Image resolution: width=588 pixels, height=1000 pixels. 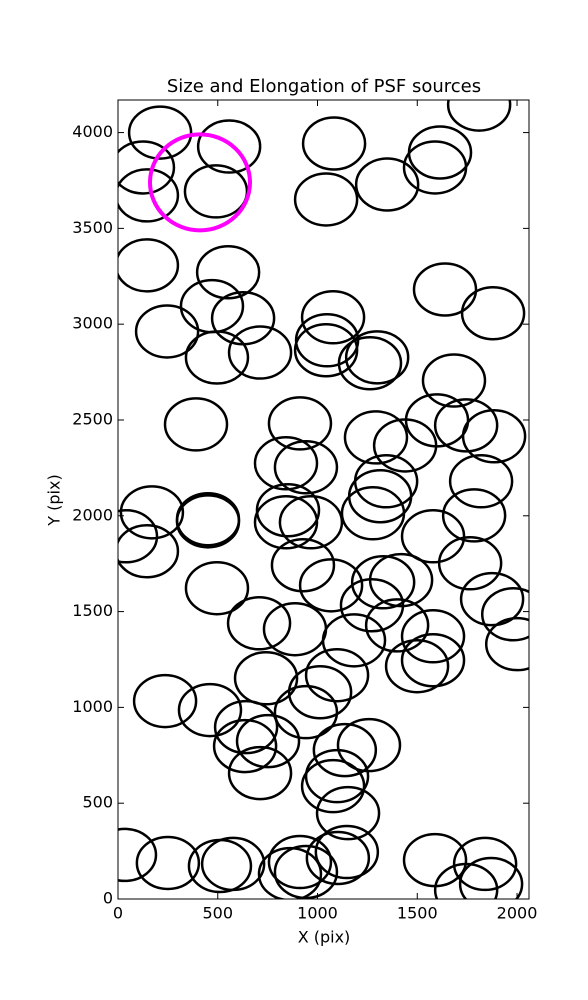 I want to click on y-tick-label: 1500, so click(x=92, y=610).